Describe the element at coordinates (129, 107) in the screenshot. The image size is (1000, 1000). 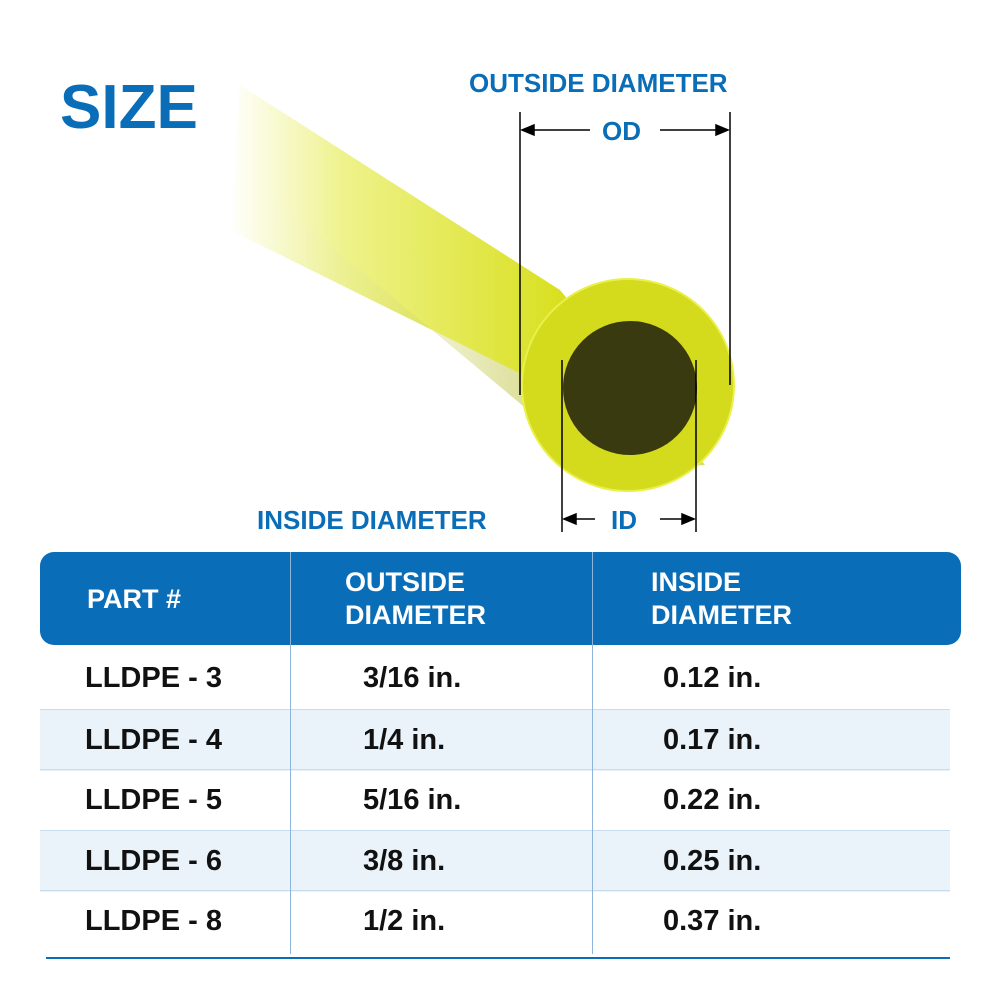
I see `page-title: SIZE` at that location.